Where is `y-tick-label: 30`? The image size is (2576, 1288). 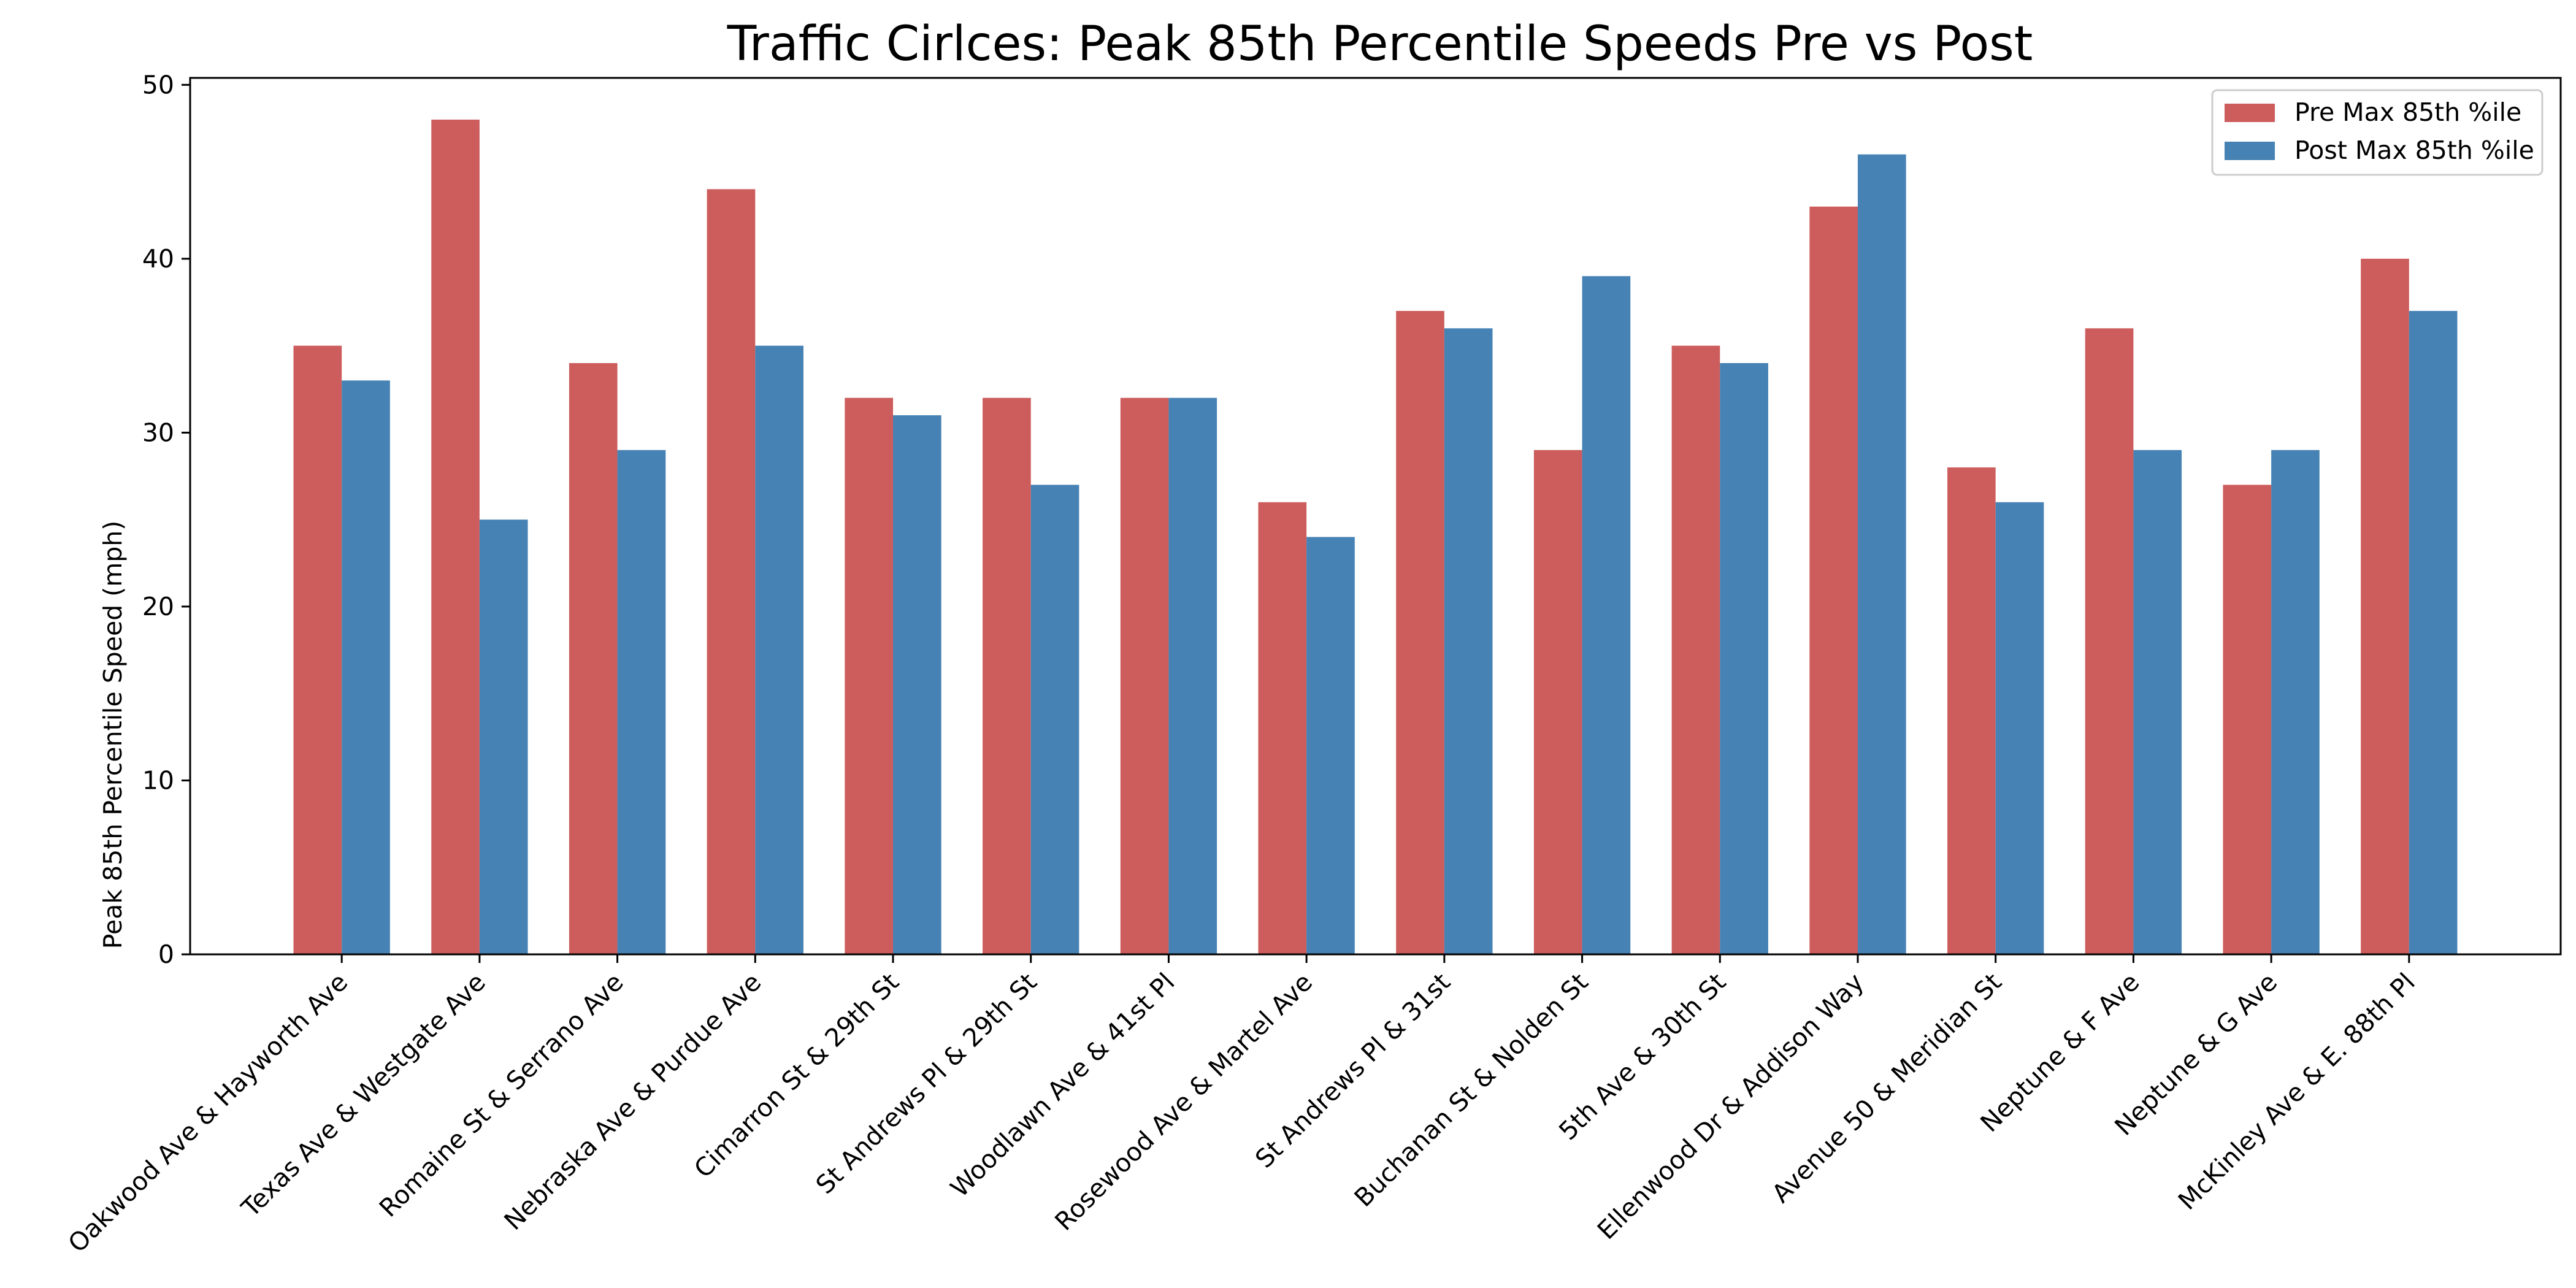
y-tick-label: 30 is located at coordinates (158, 432).